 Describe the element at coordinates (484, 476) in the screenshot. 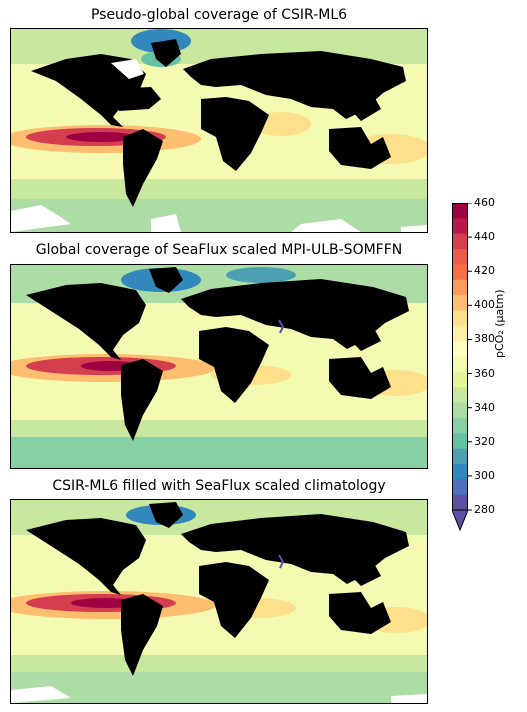

I see `colorbar-tick-label: 300` at that location.